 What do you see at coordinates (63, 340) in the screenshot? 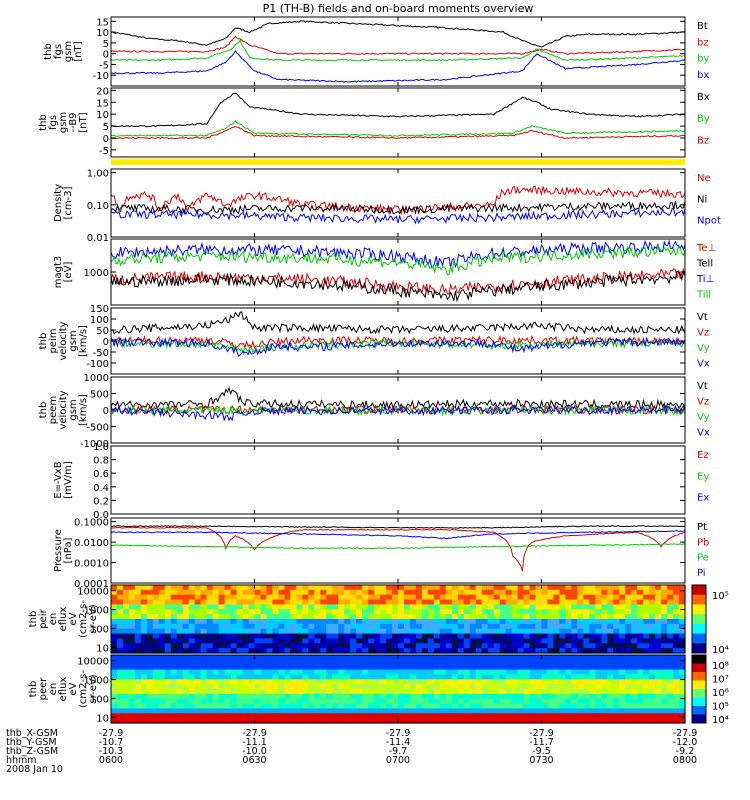
I see `y-axis-label: velocity` at bounding box center [63, 340].